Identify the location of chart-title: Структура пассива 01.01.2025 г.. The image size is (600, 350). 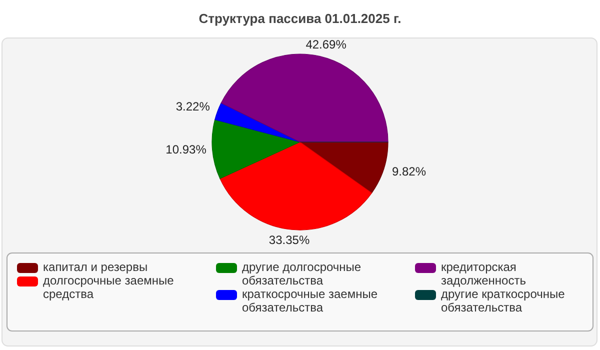
(300, 18).